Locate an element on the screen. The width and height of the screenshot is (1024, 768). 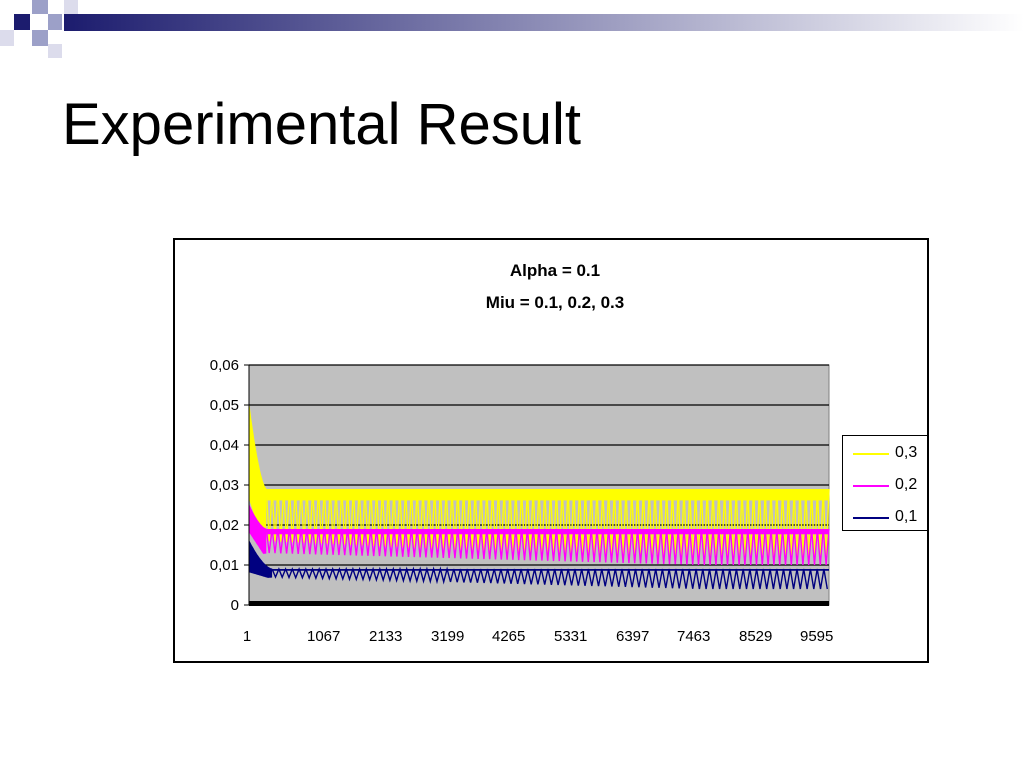
legend-label: 0,2 is located at coordinates (906, 484).